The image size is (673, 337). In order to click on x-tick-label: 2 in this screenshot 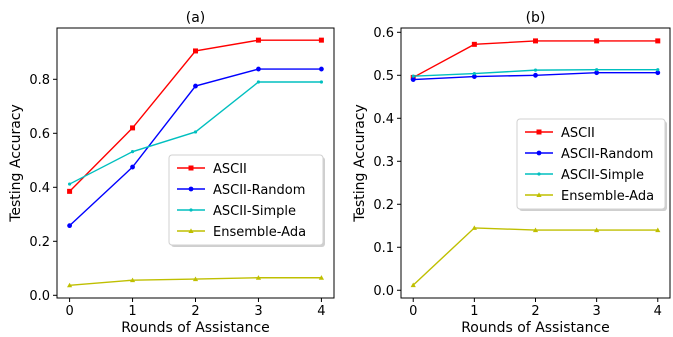, I will do `click(195, 311)`.